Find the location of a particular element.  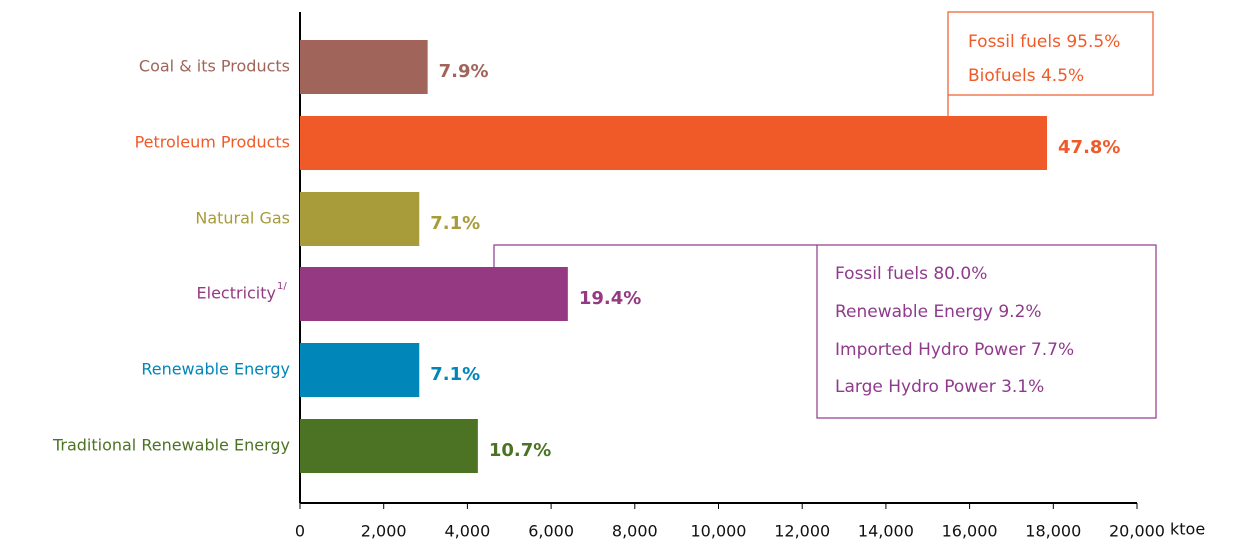

annotation-text: Fossil fuels 95.5% is located at coordinates (1044, 42).